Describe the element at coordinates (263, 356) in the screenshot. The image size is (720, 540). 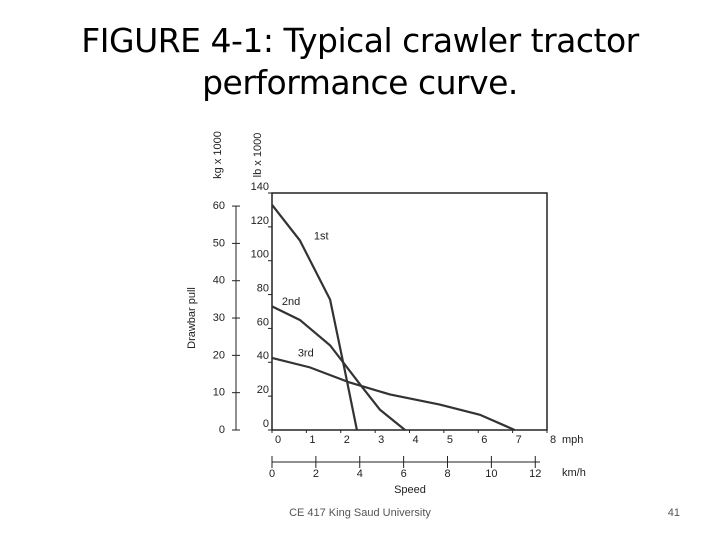
I see `y-tick-label: 40` at that location.